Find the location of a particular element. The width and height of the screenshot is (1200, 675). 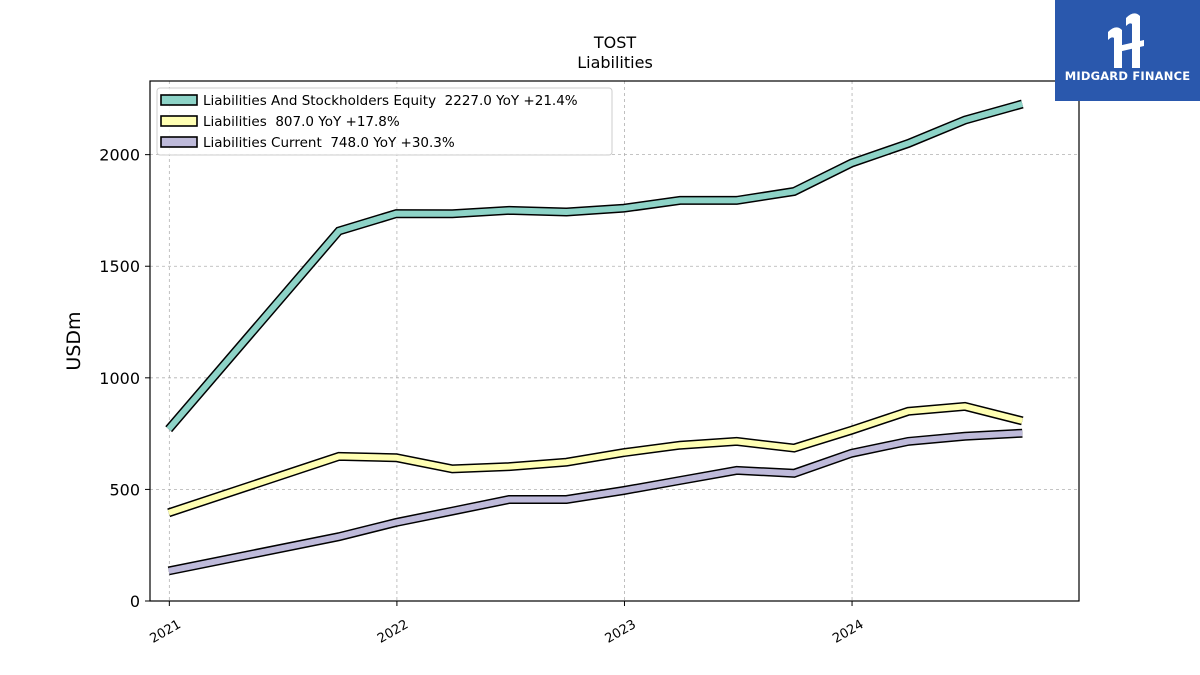

chart-title: TOST is located at coordinates (615, 42).